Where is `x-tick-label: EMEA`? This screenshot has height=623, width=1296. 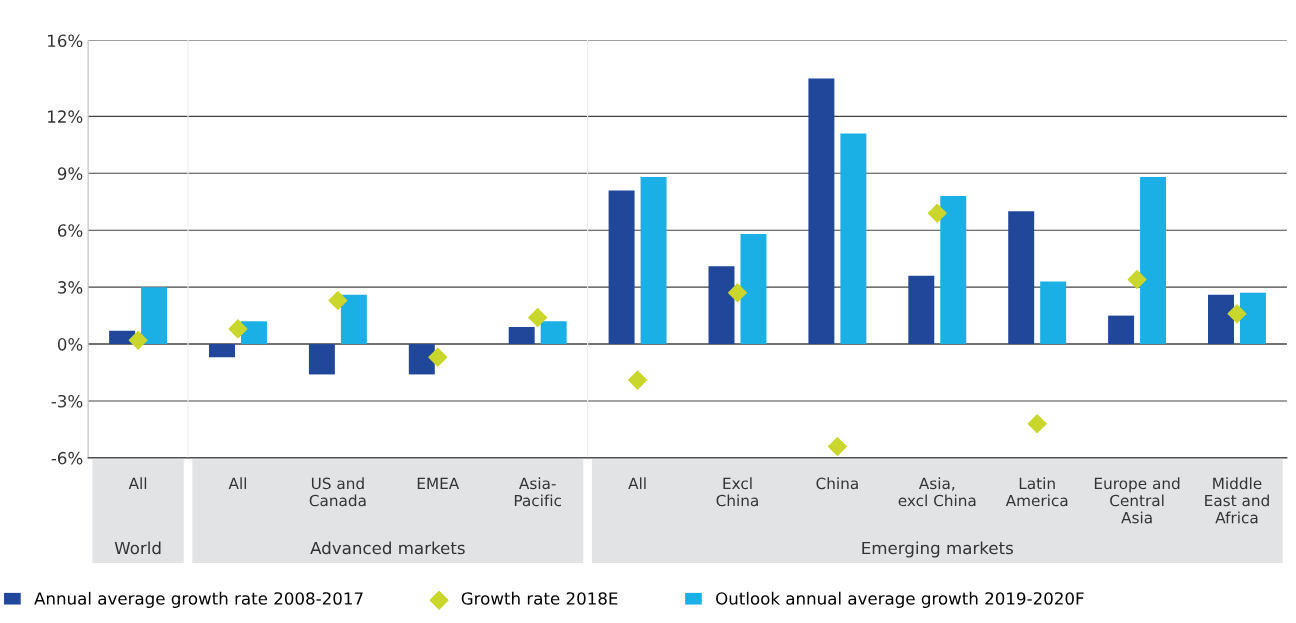
x-tick-label: EMEA is located at coordinates (438, 483).